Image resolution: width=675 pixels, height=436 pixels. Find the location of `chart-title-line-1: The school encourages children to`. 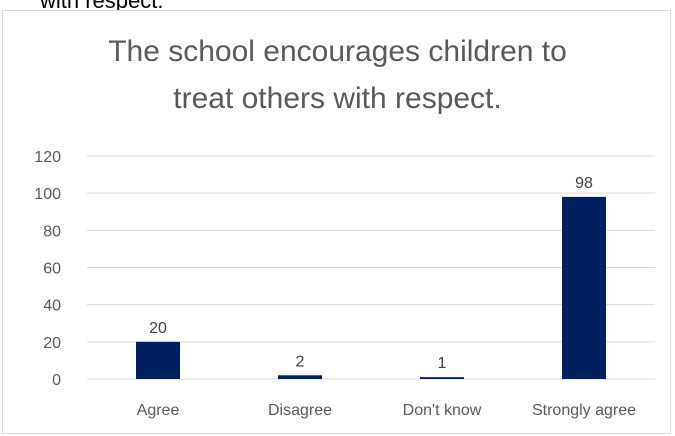

chart-title-line-1: The school encourages children to is located at coordinates (337, 51).